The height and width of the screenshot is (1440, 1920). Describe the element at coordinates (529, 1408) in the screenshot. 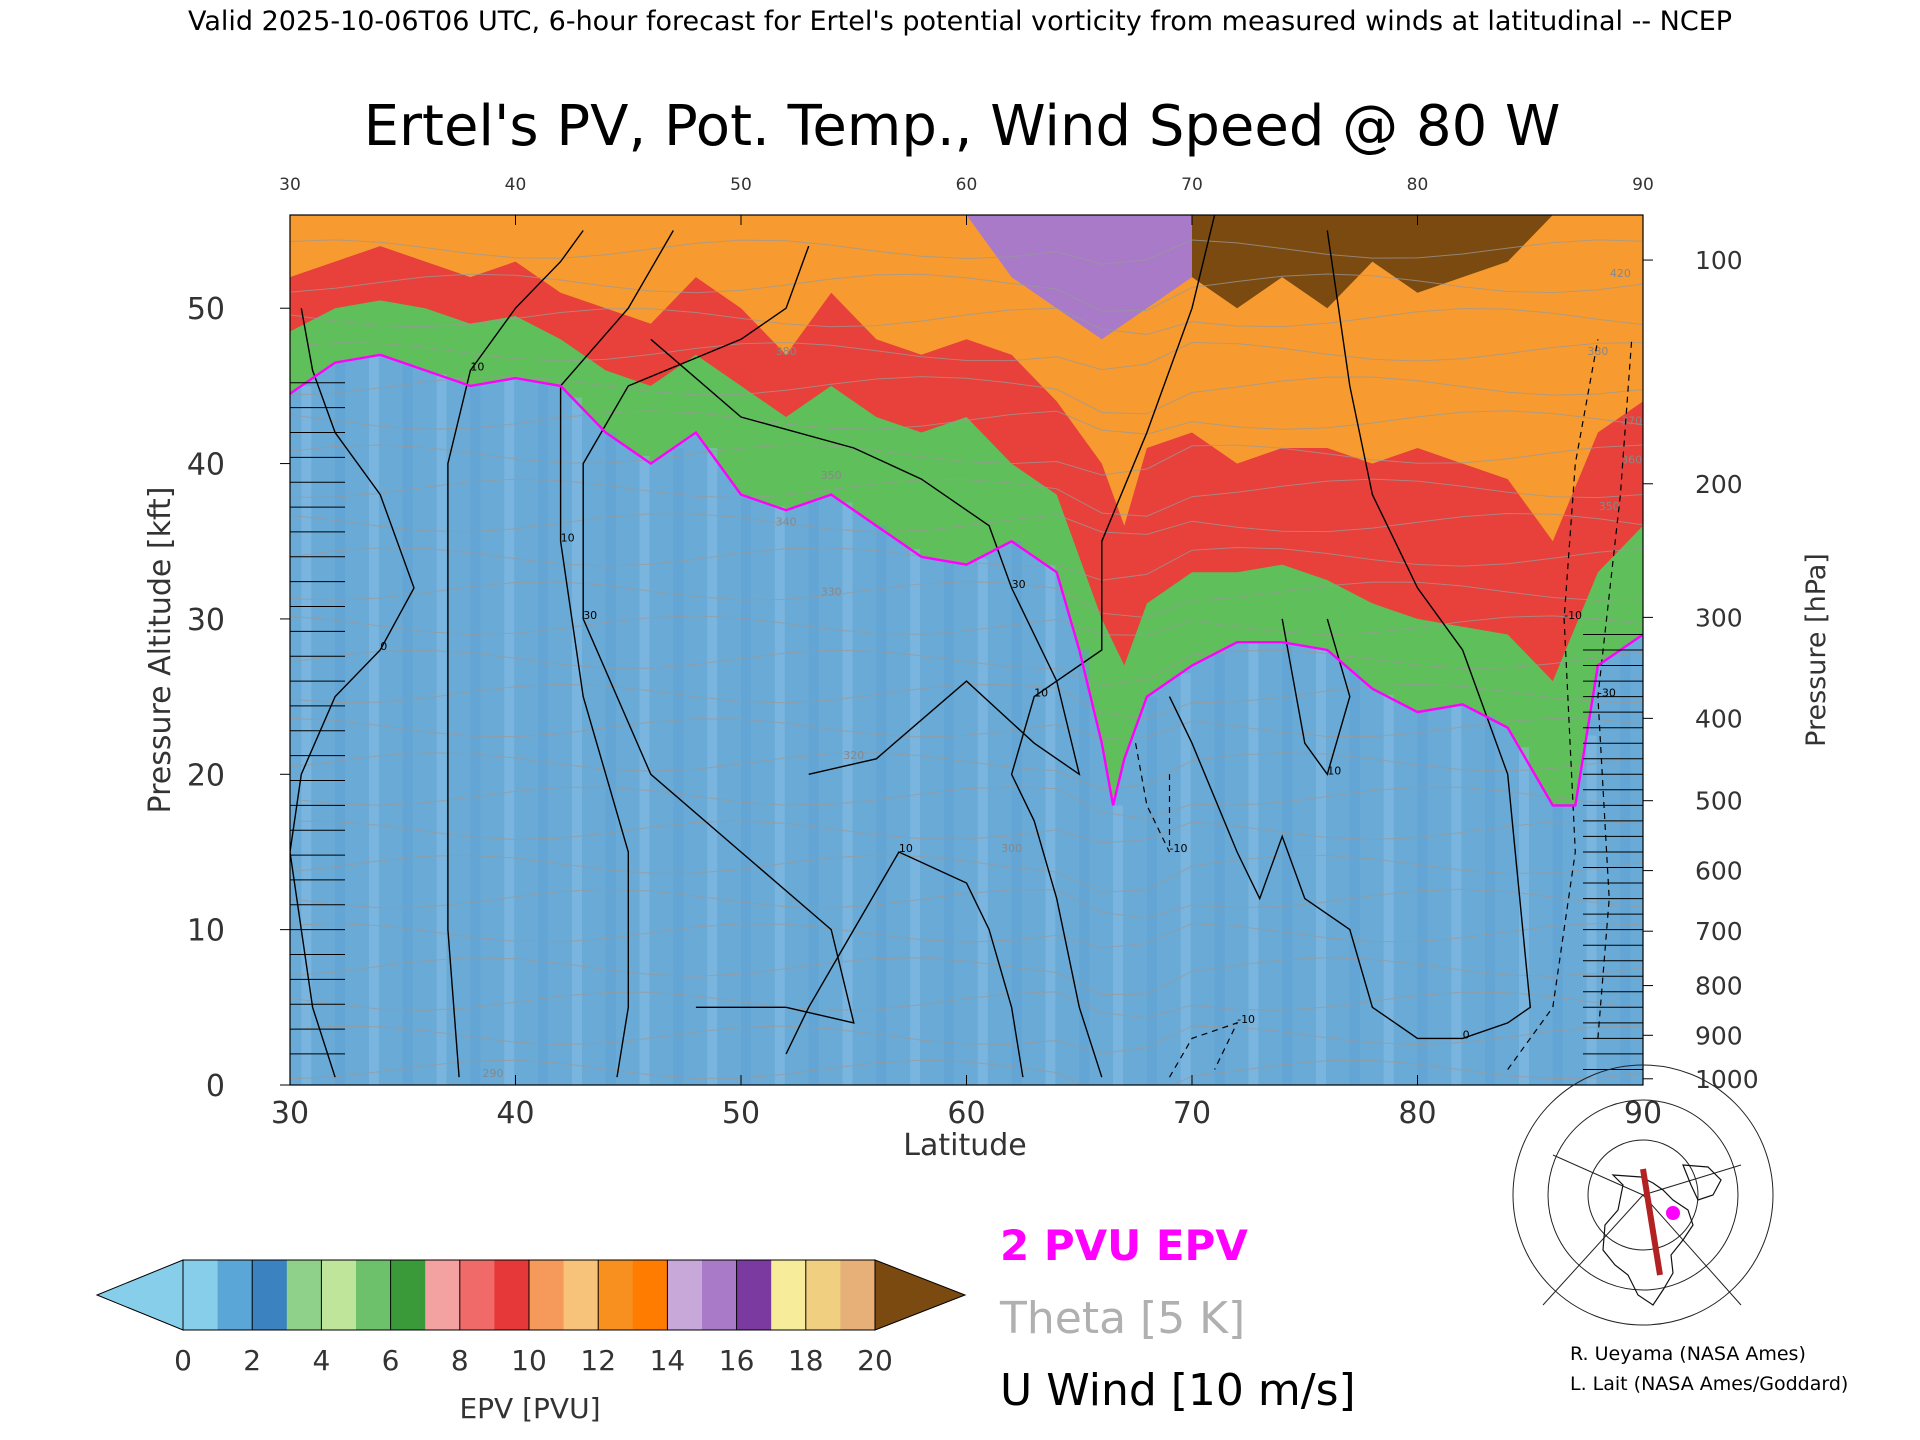

I see `colorbar-label: EPV [PVU]` at that location.